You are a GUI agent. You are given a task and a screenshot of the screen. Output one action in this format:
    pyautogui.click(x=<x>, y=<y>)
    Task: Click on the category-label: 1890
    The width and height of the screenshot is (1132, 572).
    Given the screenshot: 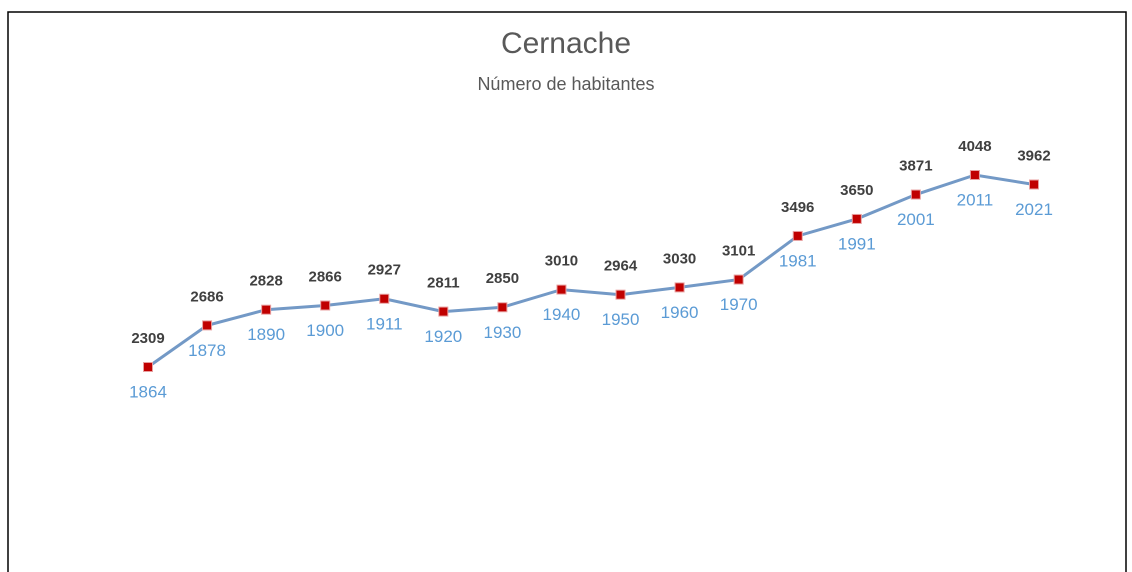 What is the action you would take?
    pyautogui.click(x=266, y=334)
    